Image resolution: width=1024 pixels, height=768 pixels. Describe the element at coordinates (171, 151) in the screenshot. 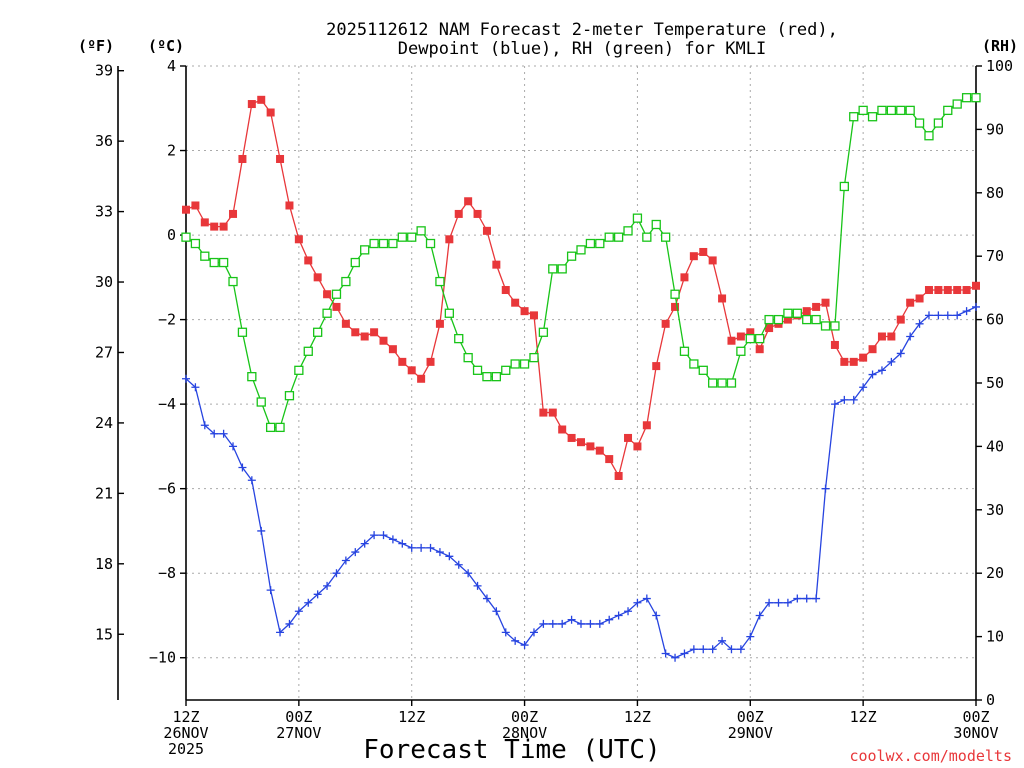

I see `celsius-tick-label: 2` at that location.